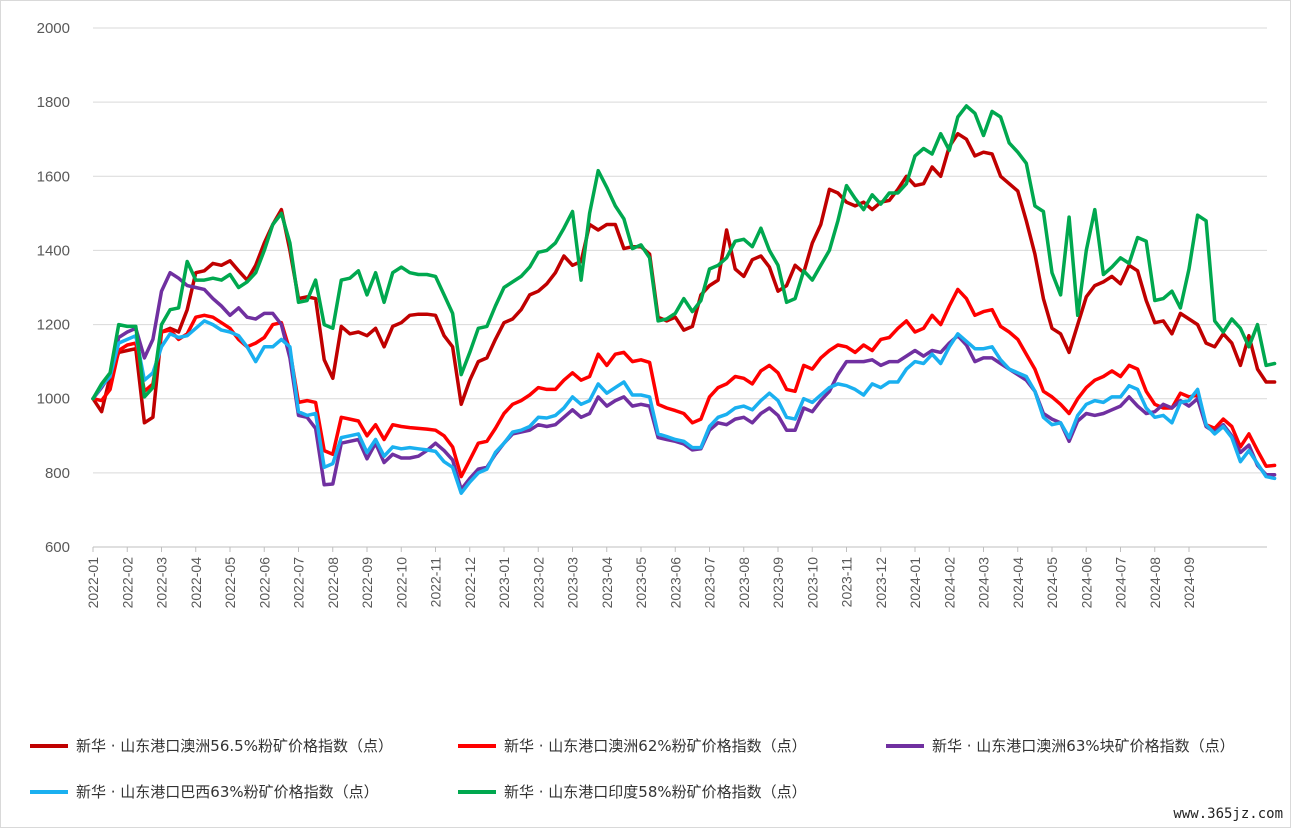  What do you see at coordinates (1155, 583) in the screenshot?
I see `x-tick-label: 2024-08` at bounding box center [1155, 583].